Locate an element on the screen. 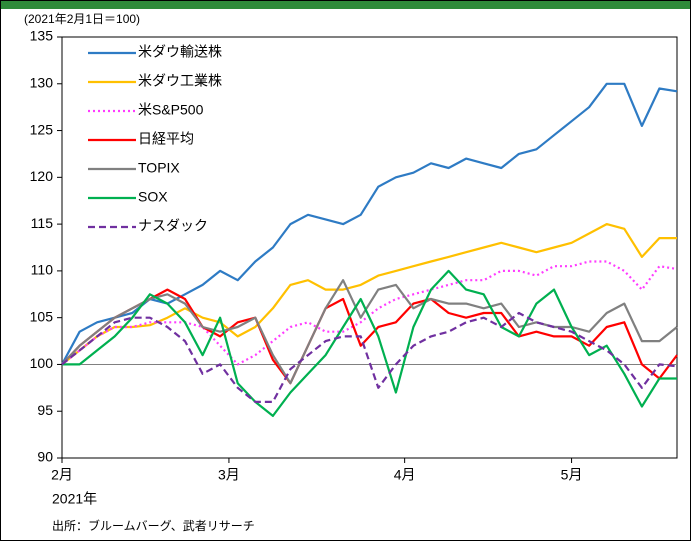 This screenshot has height=541, width=691. legend-label: 日経平均 is located at coordinates (166, 139).